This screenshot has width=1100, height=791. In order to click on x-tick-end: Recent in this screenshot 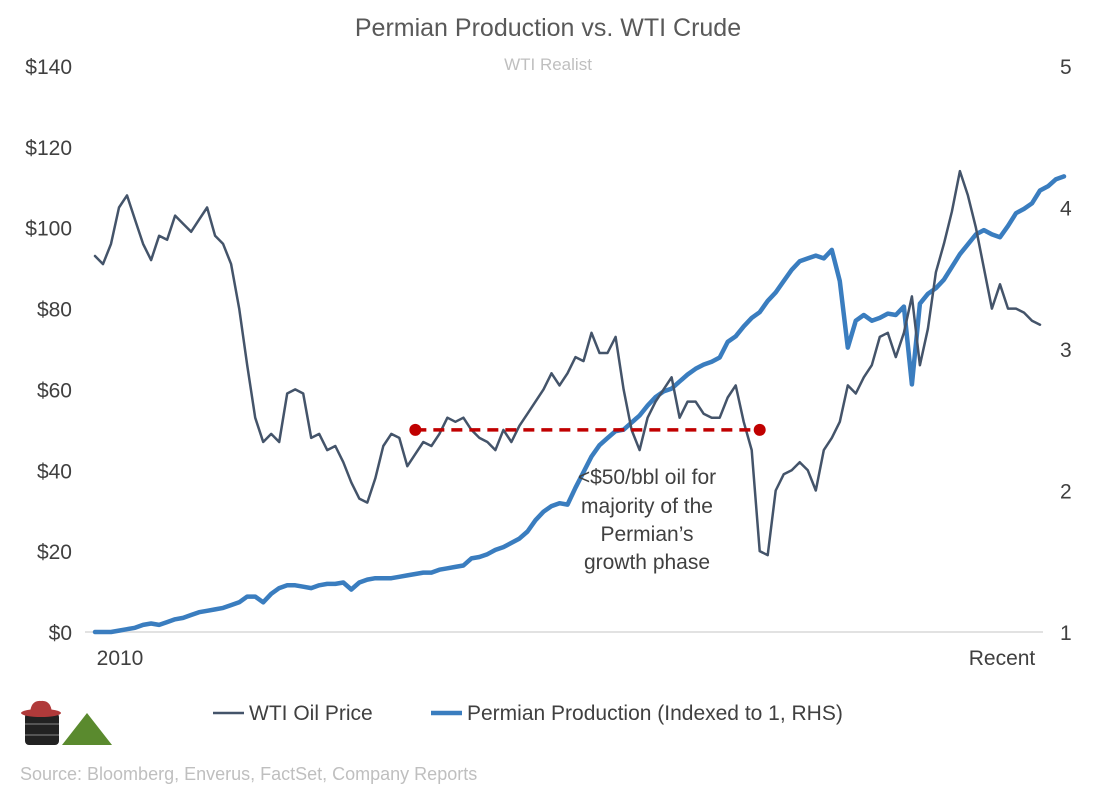, I will do `click(1002, 658)`.